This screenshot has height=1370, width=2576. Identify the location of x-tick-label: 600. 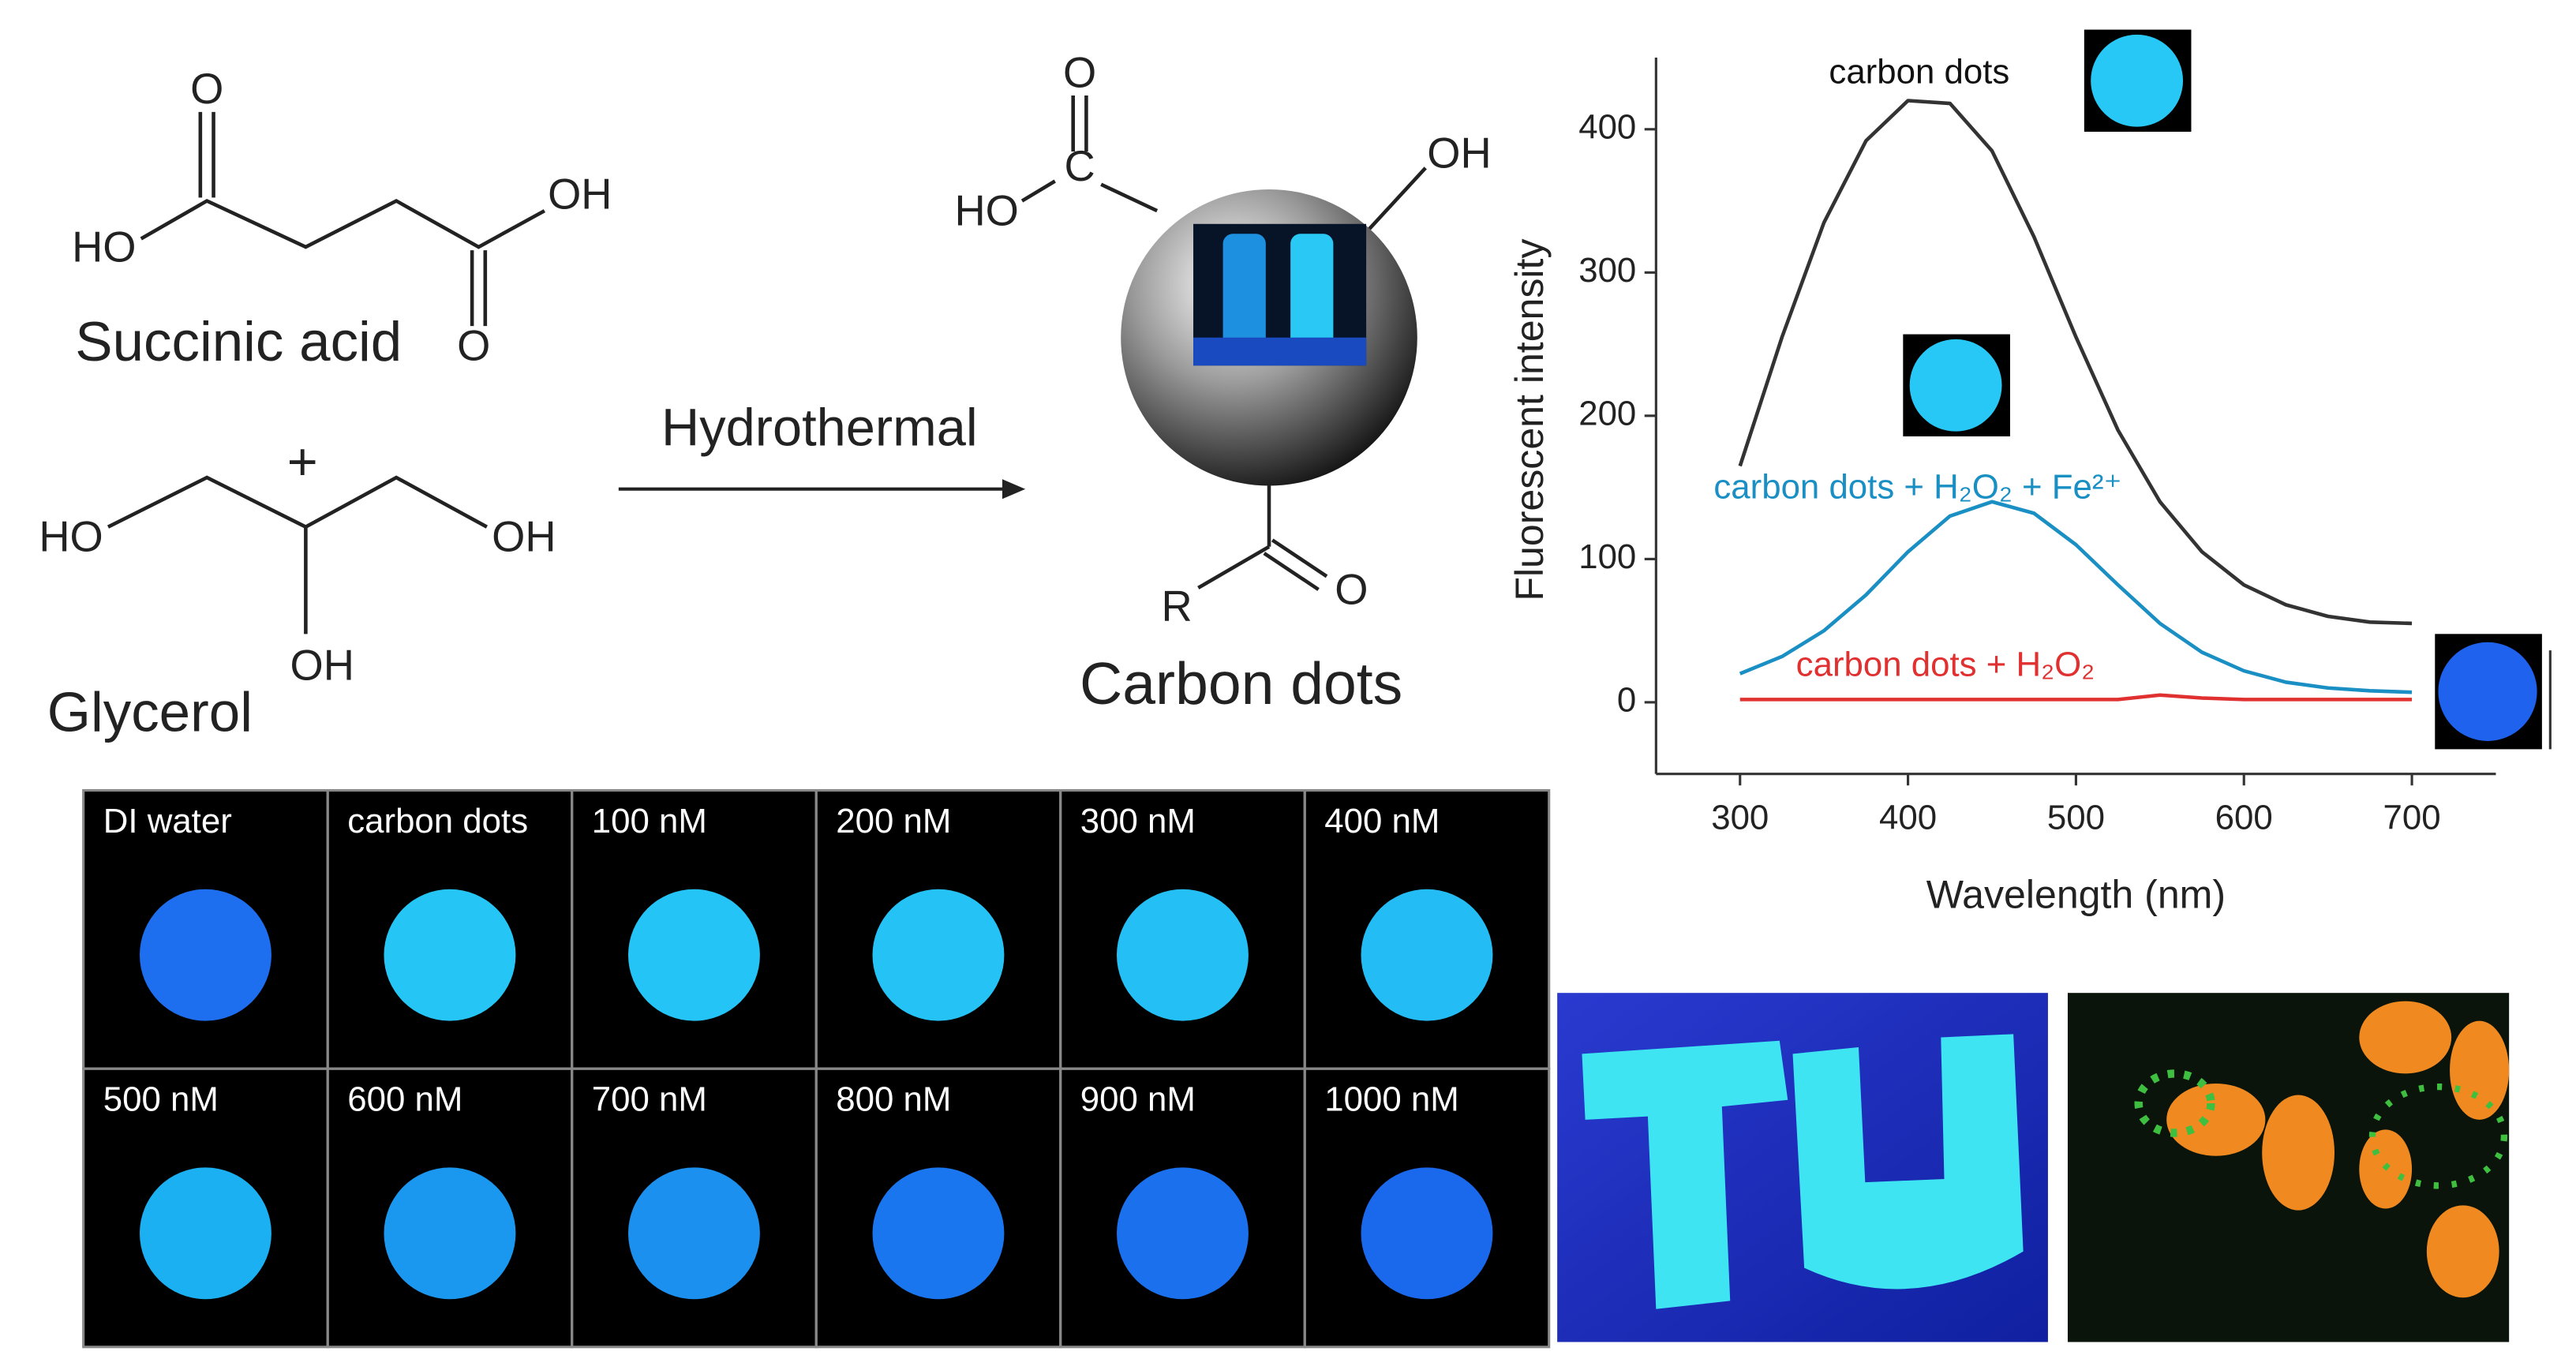
(2244, 818).